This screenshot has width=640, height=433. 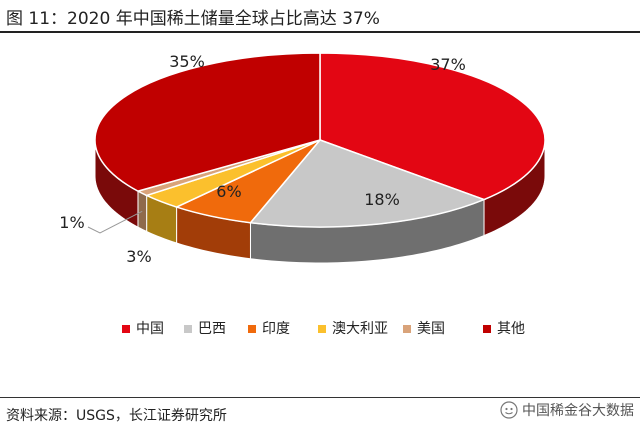 What do you see at coordinates (431, 329) in the screenshot?
I see `legend-label-4: 美国` at bounding box center [431, 329].